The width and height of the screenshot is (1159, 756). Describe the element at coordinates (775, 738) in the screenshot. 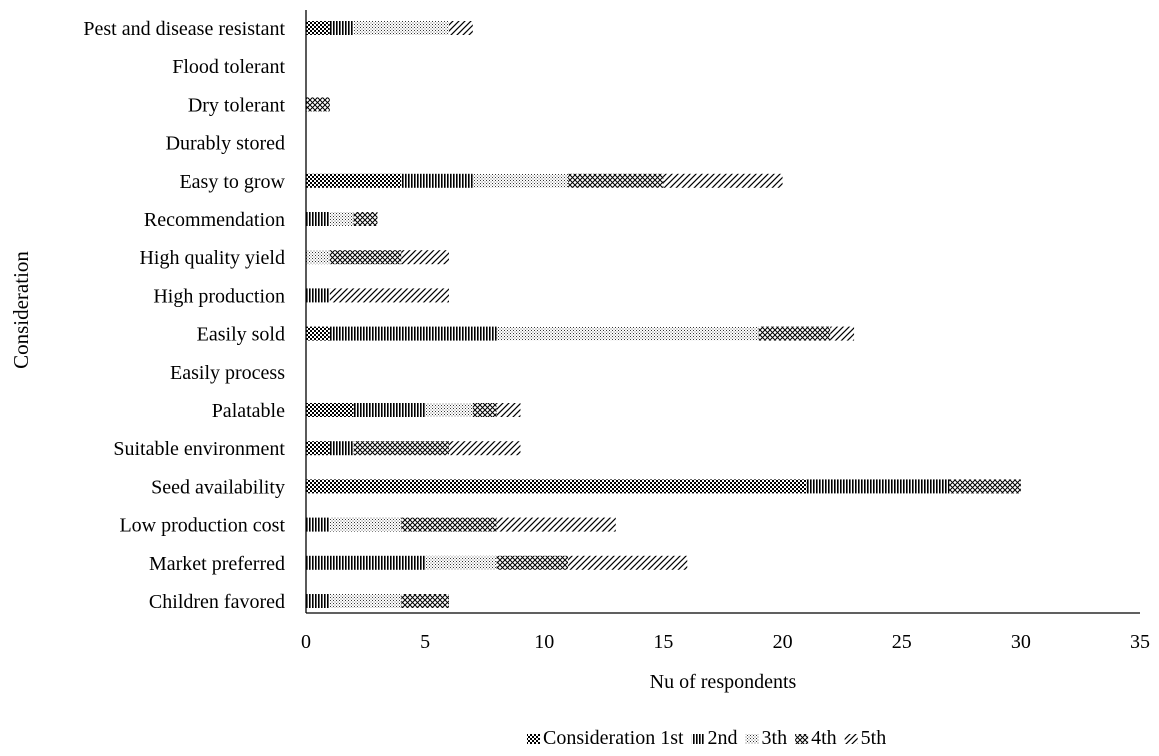

I see `legend-label: 3th` at that location.